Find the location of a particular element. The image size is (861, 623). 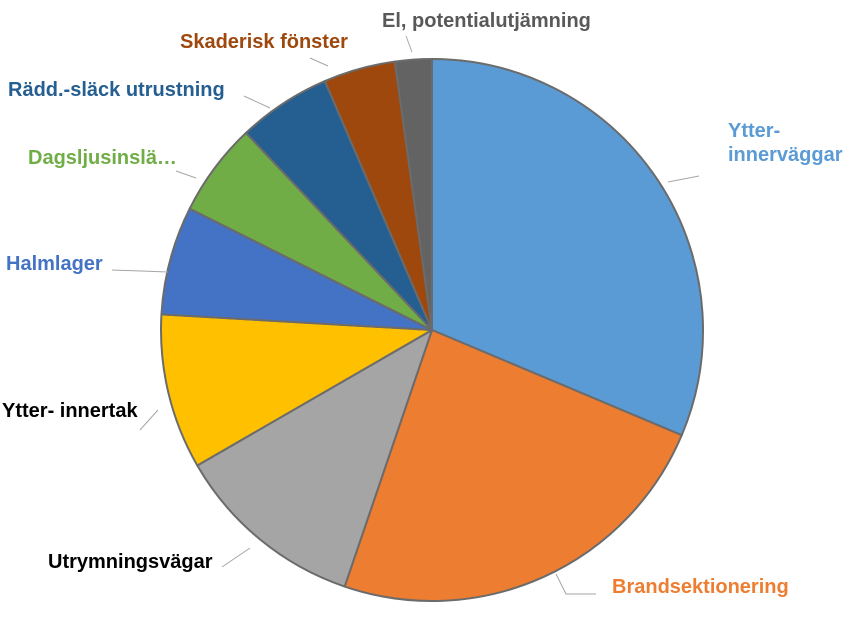

slice-label-halmlager: Halmlager is located at coordinates (54, 264).